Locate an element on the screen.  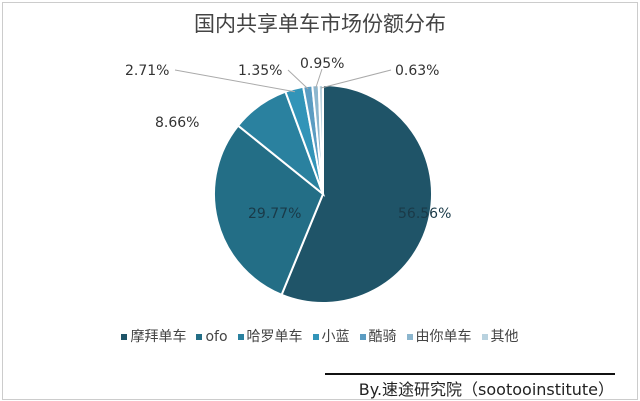
legend-label: 由你单车 is located at coordinates (443, 337).